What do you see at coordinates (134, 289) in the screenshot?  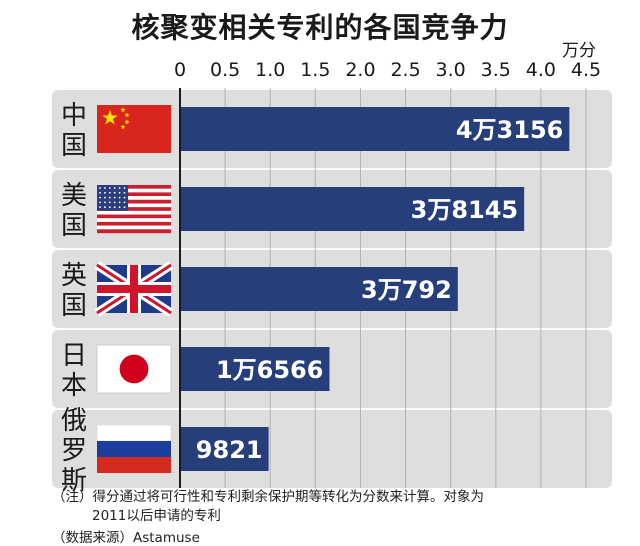 I see `uk-flag-icon` at bounding box center [134, 289].